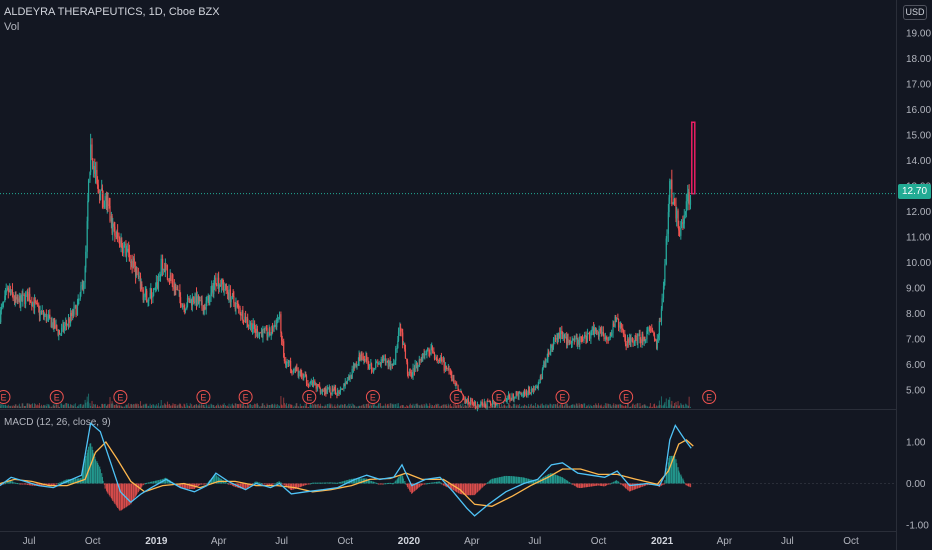 The width and height of the screenshot is (932, 550). I want to click on time-tick-label: Oct, so click(851, 541).